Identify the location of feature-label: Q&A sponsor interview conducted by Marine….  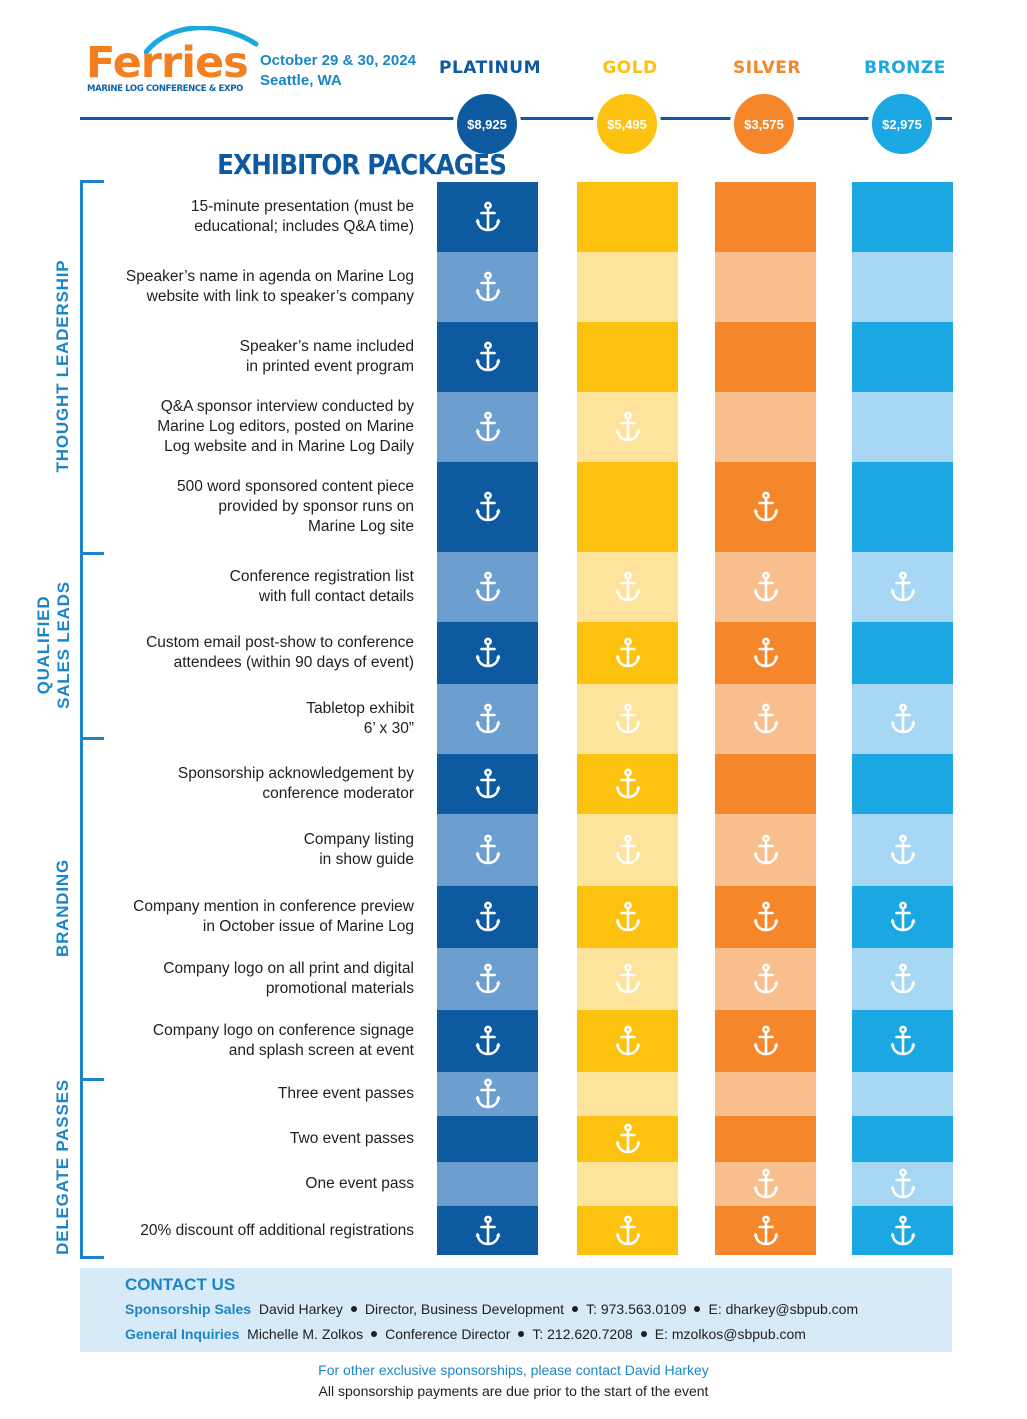
(285, 426).